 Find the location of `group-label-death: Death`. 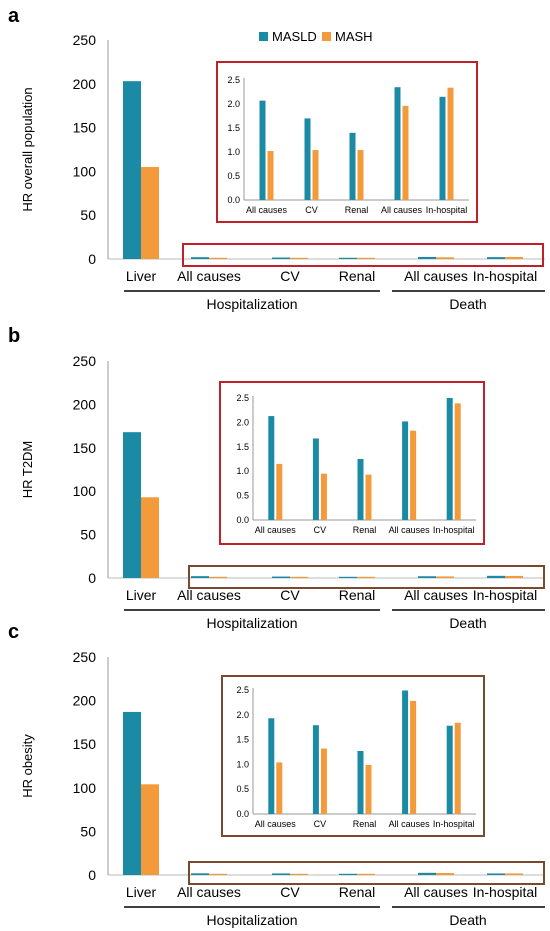

group-label-death: Death is located at coordinates (467, 623).